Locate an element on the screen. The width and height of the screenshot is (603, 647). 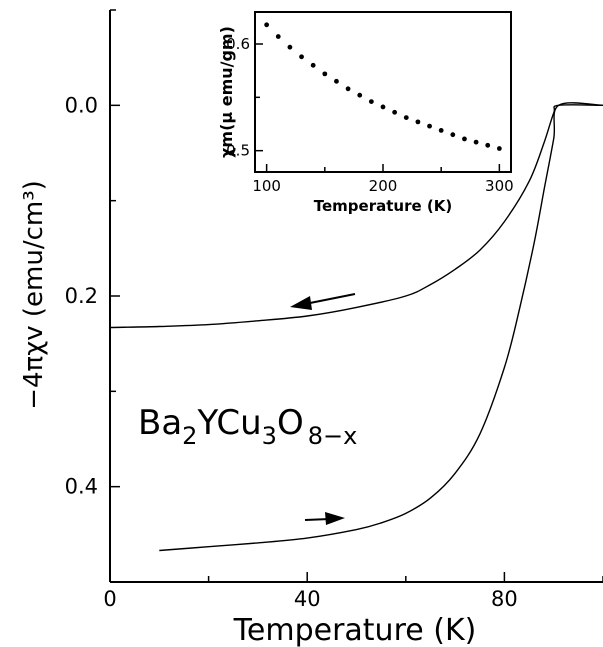
inset-x-tick-label: 200 is located at coordinates (383, 186).